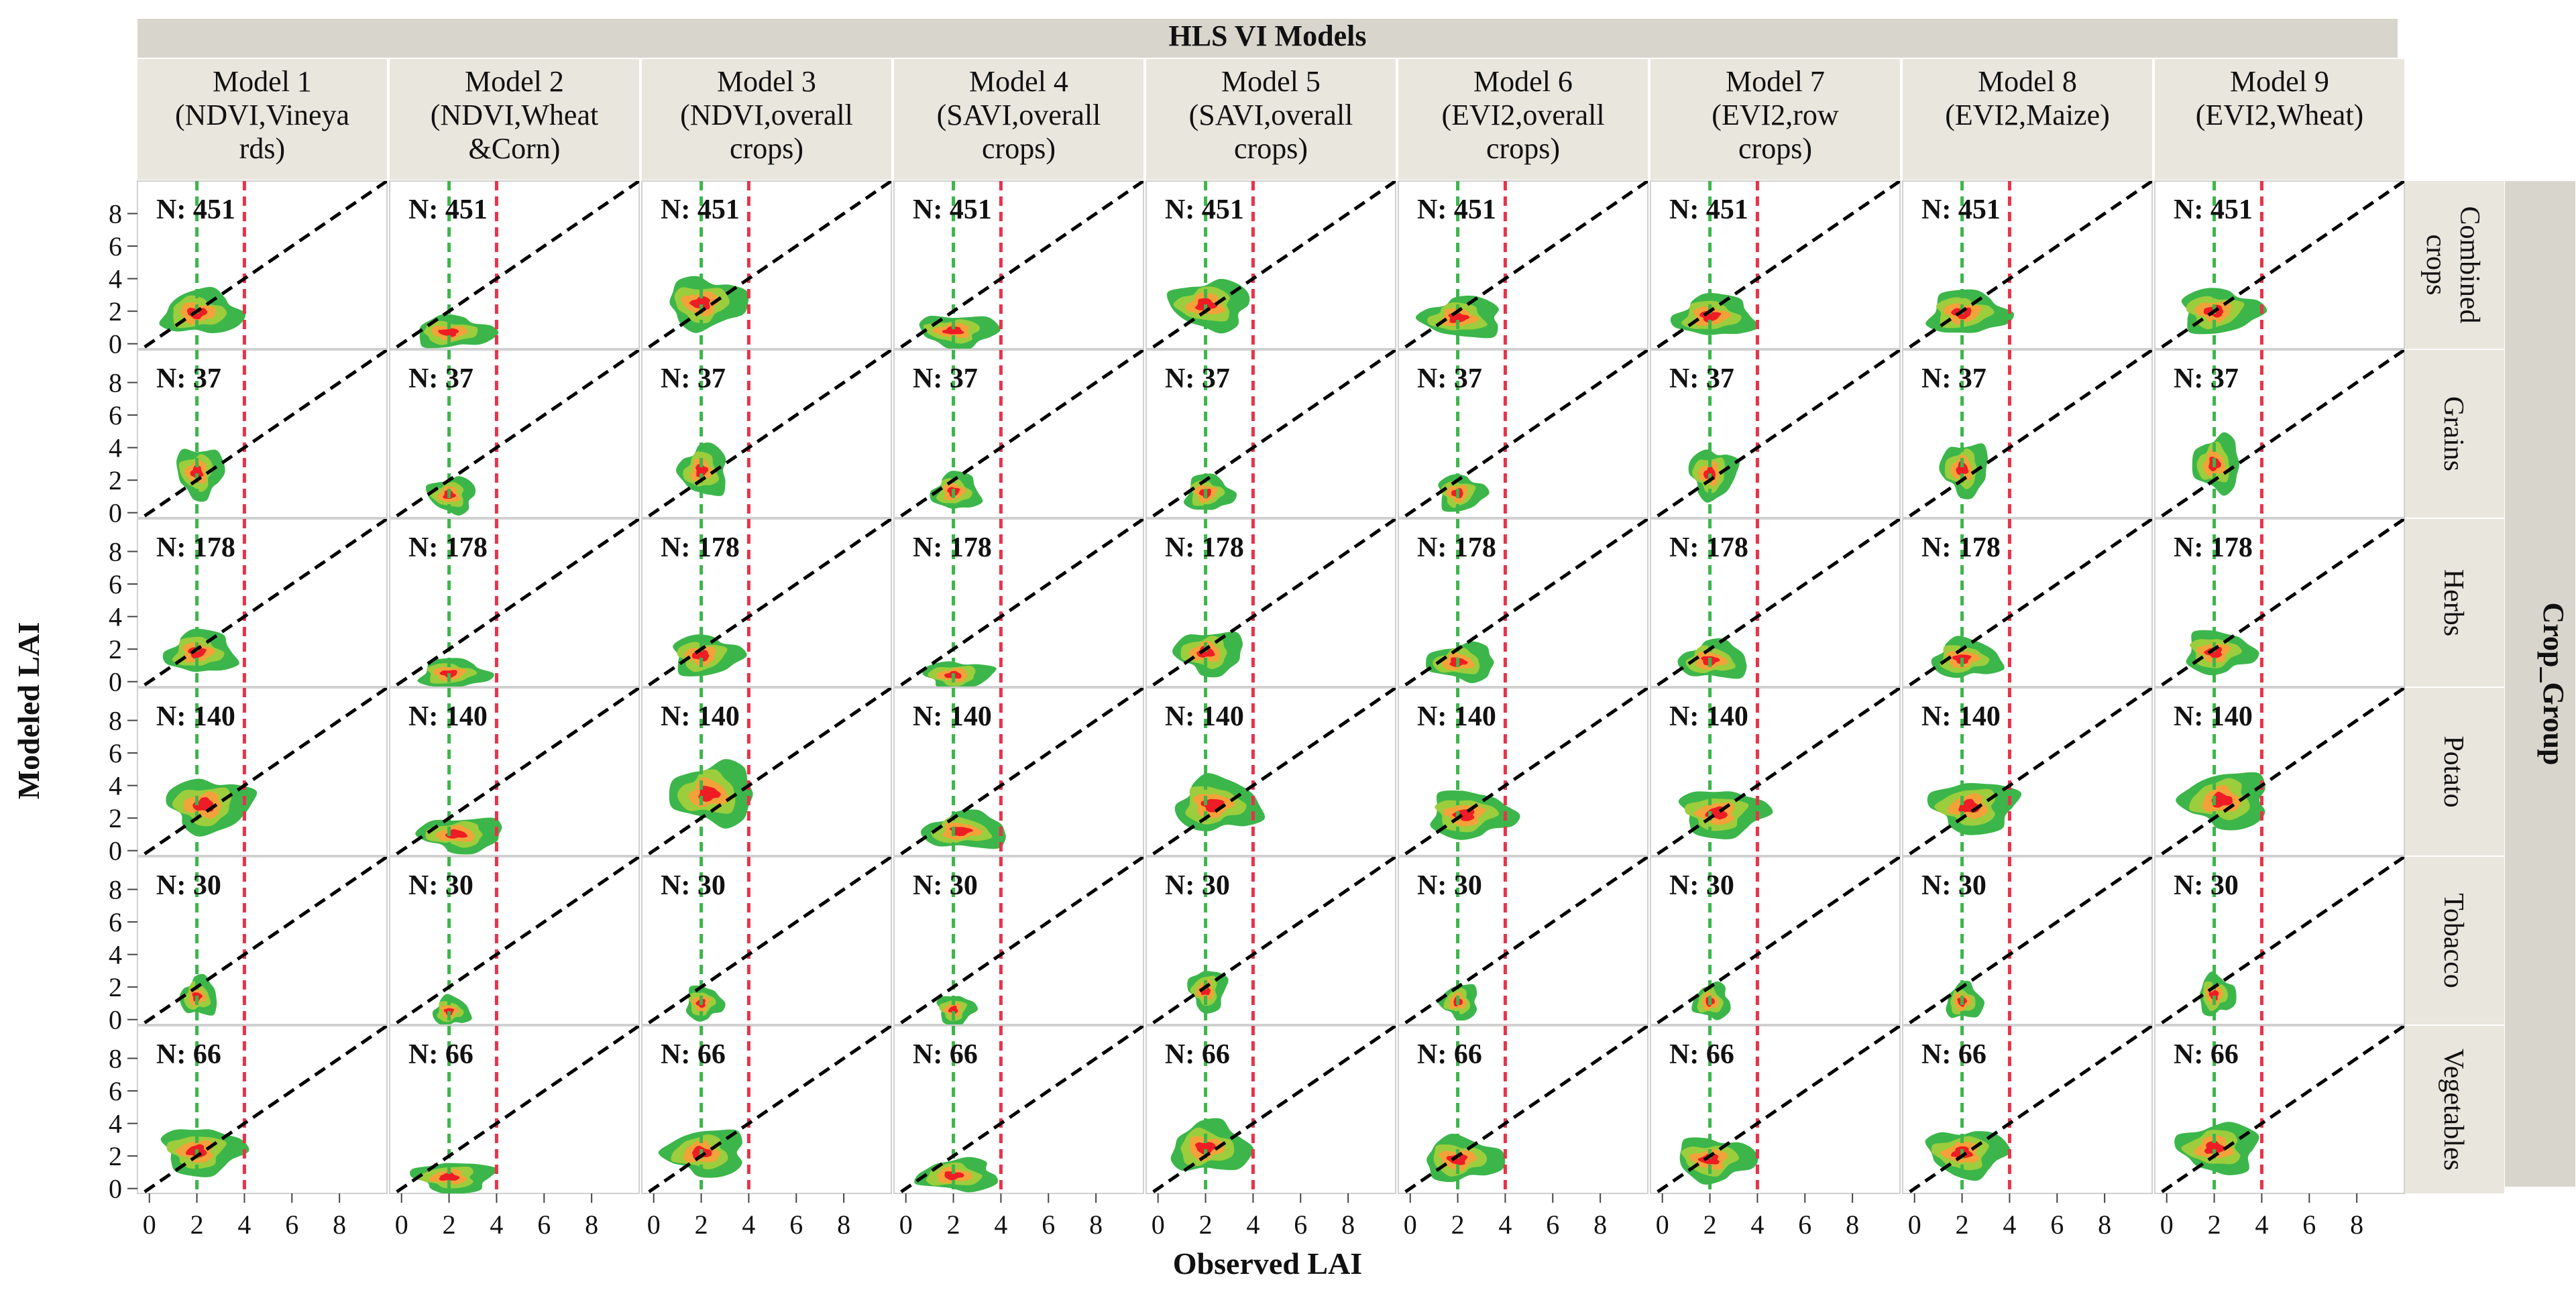 The width and height of the screenshot is (2576, 1298). I want to click on column-header-label: (SAVI,overall, so click(1019, 115).